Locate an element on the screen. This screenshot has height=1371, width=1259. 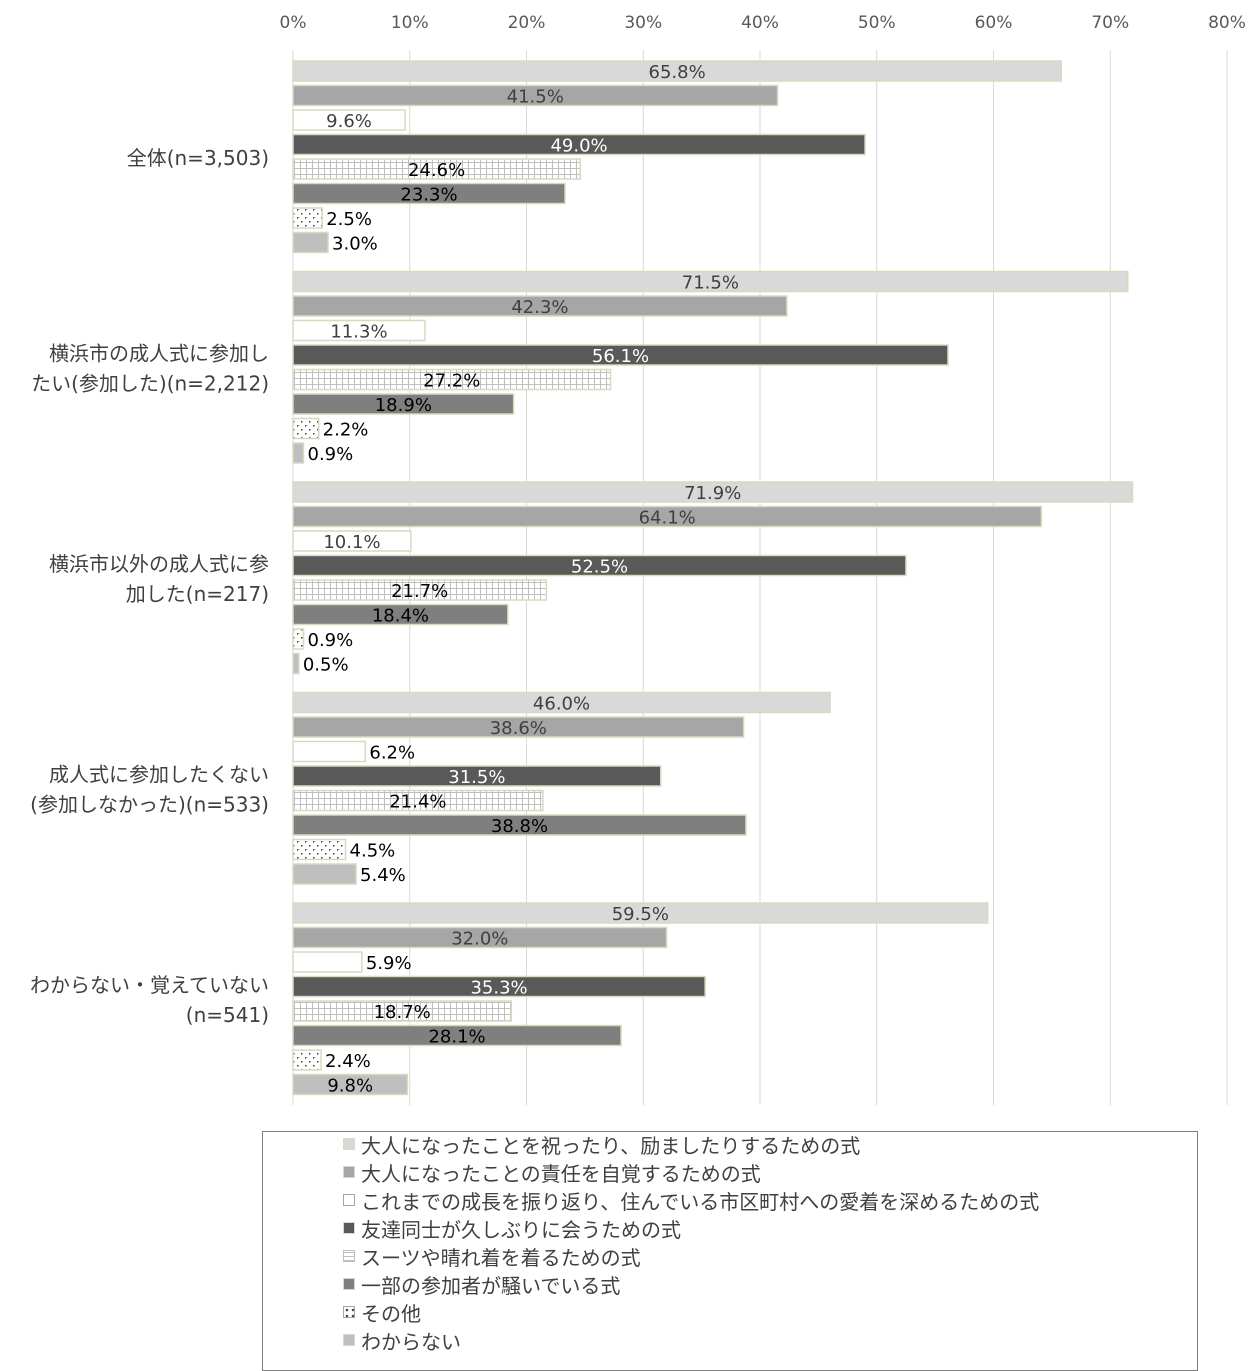
legend-item: 大人になったことの責任を自覚するための式 is located at coordinates (552, 1172).